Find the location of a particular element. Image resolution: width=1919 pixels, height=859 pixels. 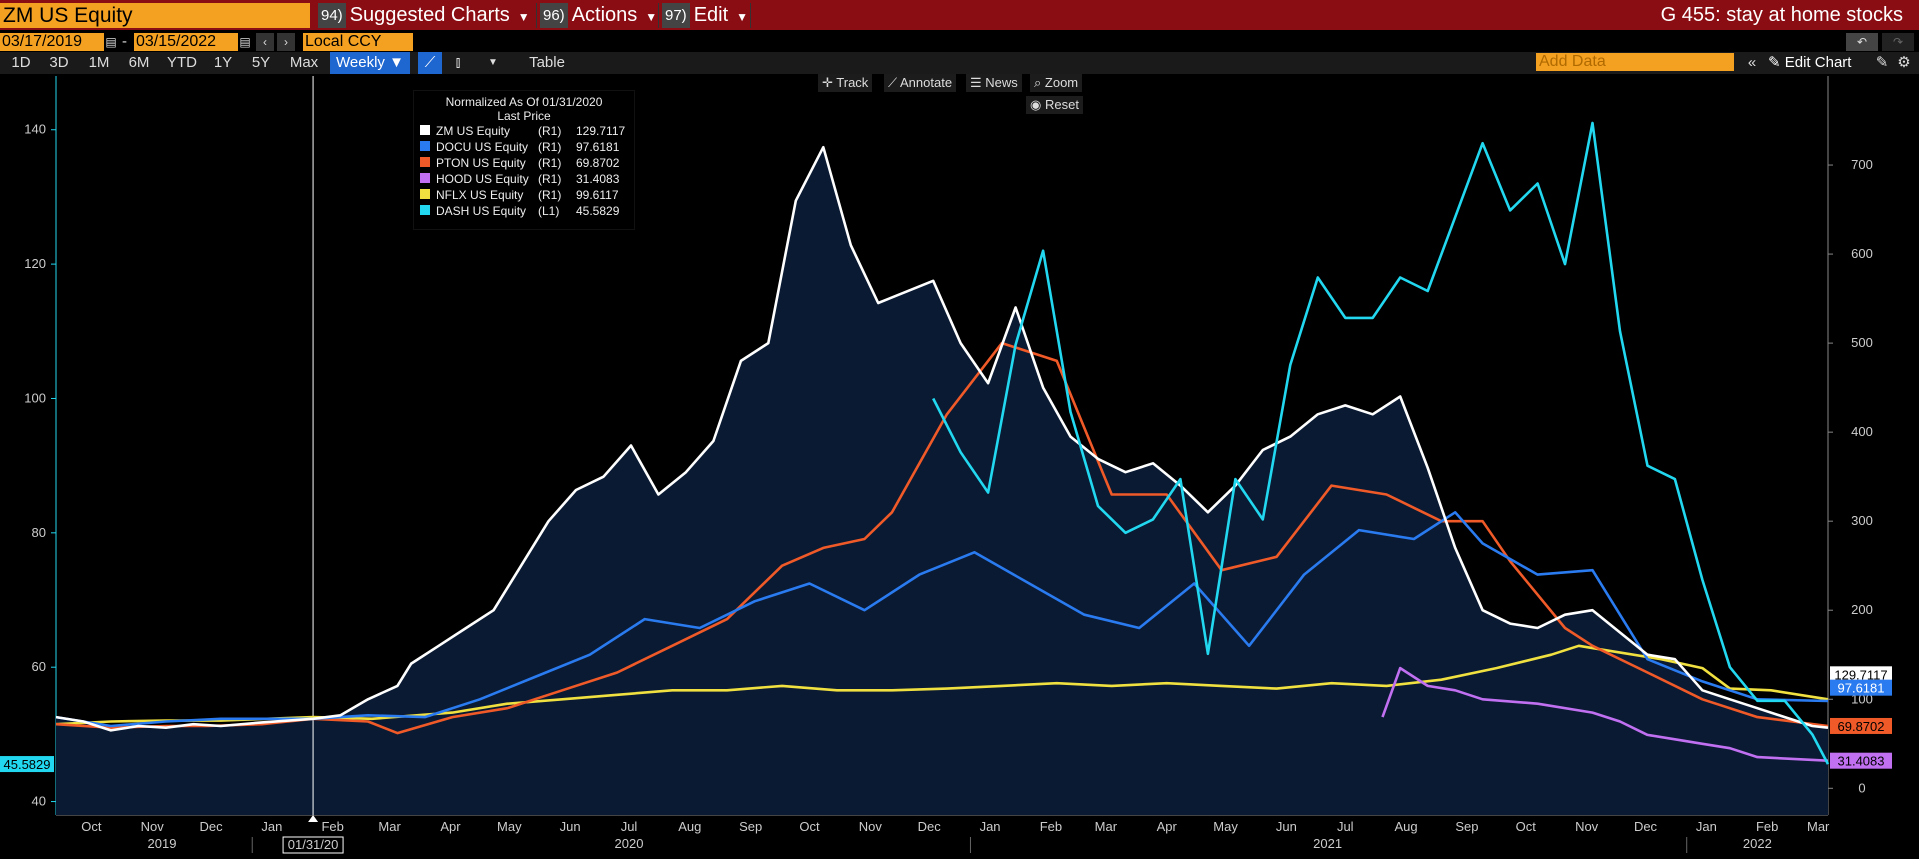

currency-select: Local CCY is located at coordinates (358, 42).